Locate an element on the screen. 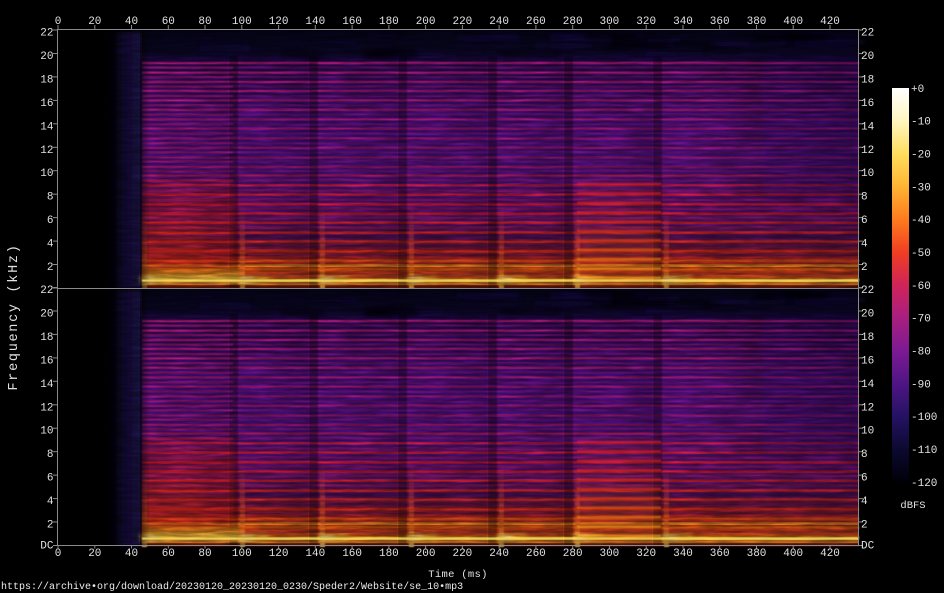 This screenshot has width=944, height=593. svg-text: -40 is located at coordinates (921, 221).